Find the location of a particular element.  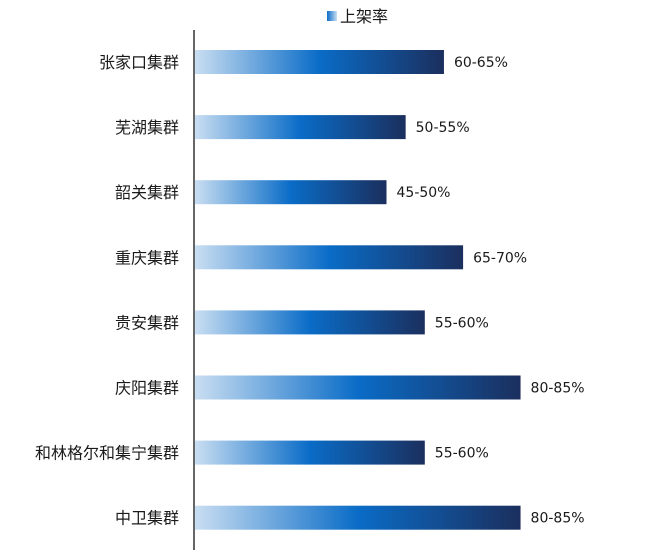

category-label: 芜湖集群 is located at coordinates (147, 127).